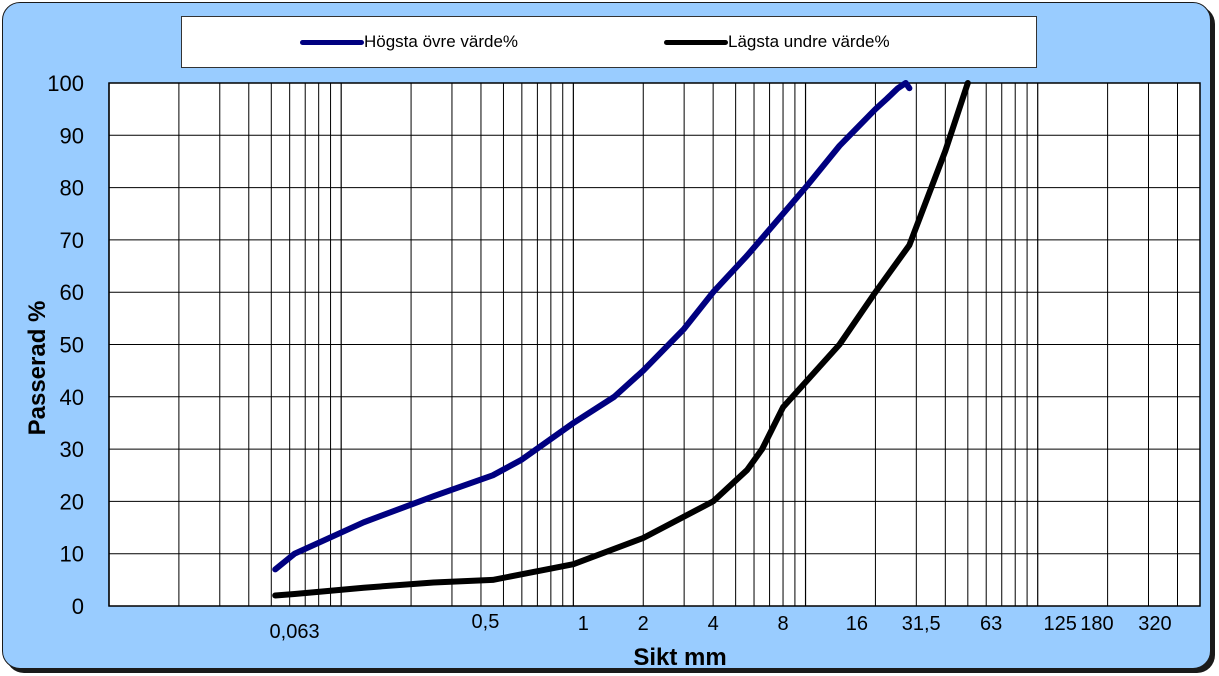 This screenshot has width=1219, height=676. What do you see at coordinates (857, 624) in the screenshot?
I see `x-tick-label: 16` at bounding box center [857, 624].